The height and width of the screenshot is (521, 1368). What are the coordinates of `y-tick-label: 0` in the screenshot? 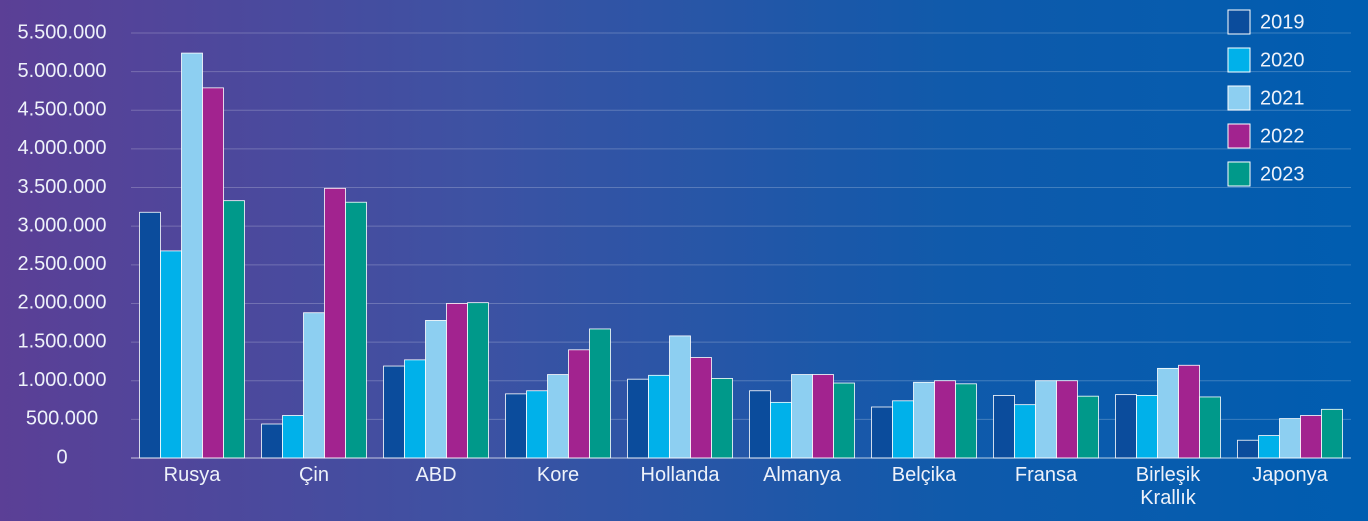 It's located at (61, 457).